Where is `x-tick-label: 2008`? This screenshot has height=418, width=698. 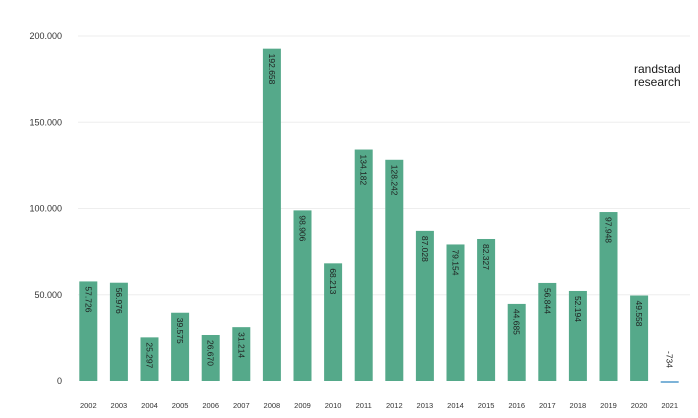 x-tick-label: 2008 is located at coordinates (272, 405).